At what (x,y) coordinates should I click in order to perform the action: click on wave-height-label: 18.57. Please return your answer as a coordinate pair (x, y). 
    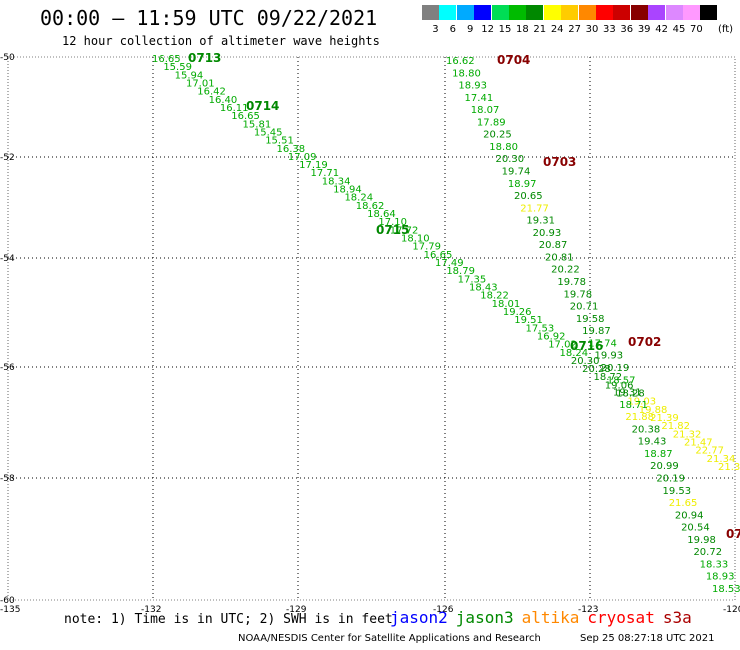
    Looking at the image, I should click on (621, 380).